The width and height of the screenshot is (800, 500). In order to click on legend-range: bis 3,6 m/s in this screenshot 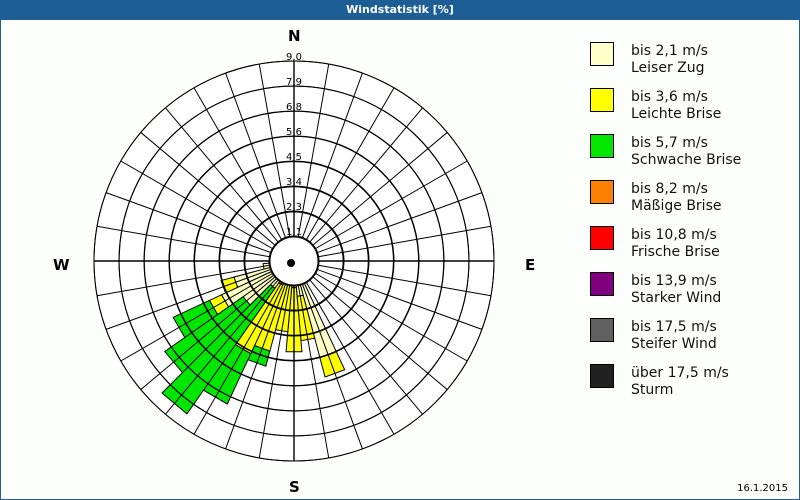, I will do `click(669, 97)`.